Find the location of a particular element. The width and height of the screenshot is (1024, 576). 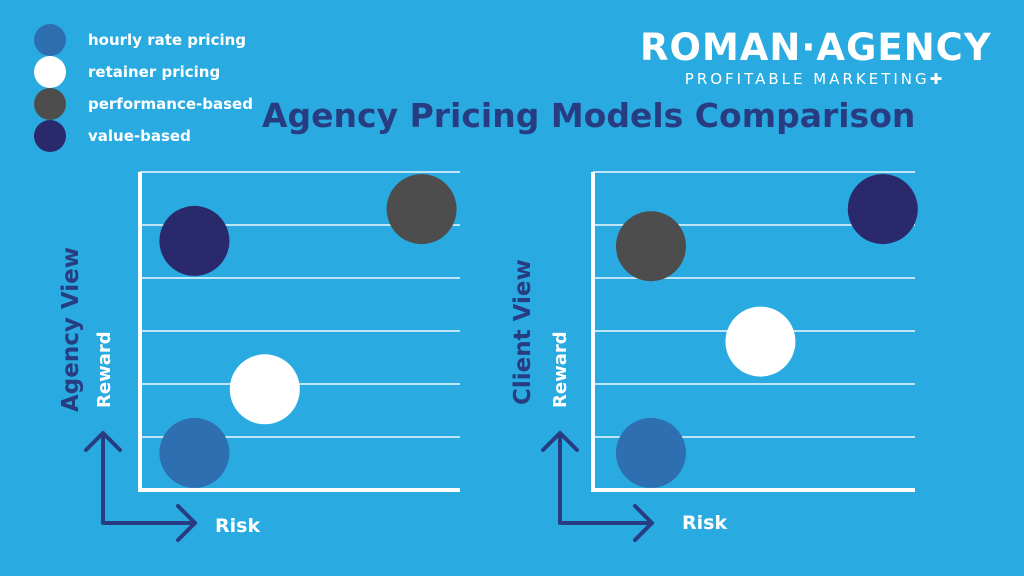

legend-item: performance-based is located at coordinates (143, 104).